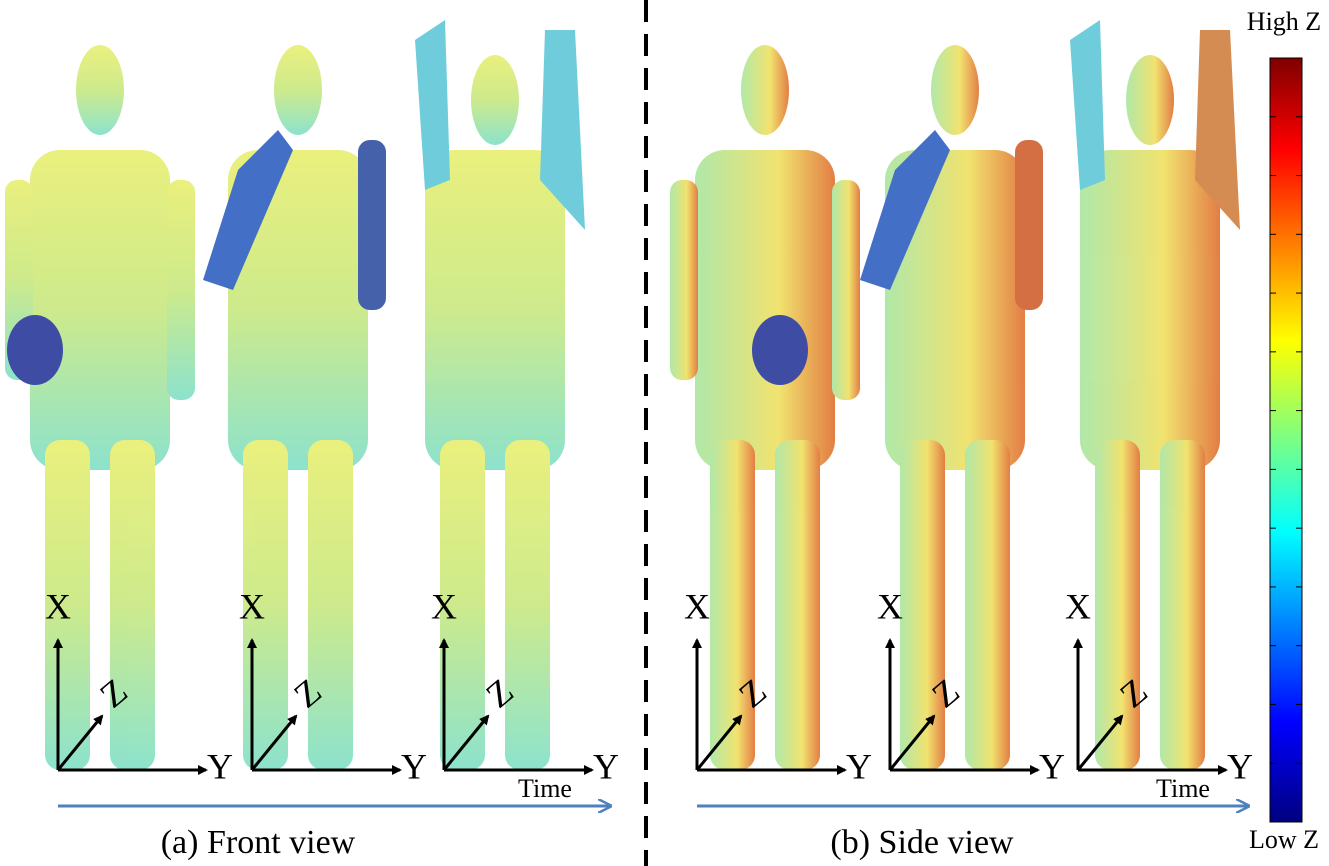 This screenshot has height=866, width=1329. Describe the element at coordinates (1286, 440) in the screenshot. I see `colorbar` at that location.